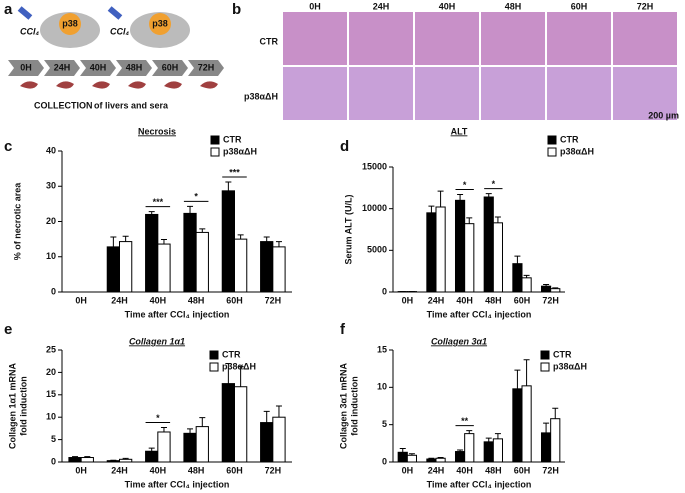 The width and height of the screenshot is (685, 493). Describe the element at coordinates (51, 349) in the screenshot. I see `y-tick-label: 25` at that location.